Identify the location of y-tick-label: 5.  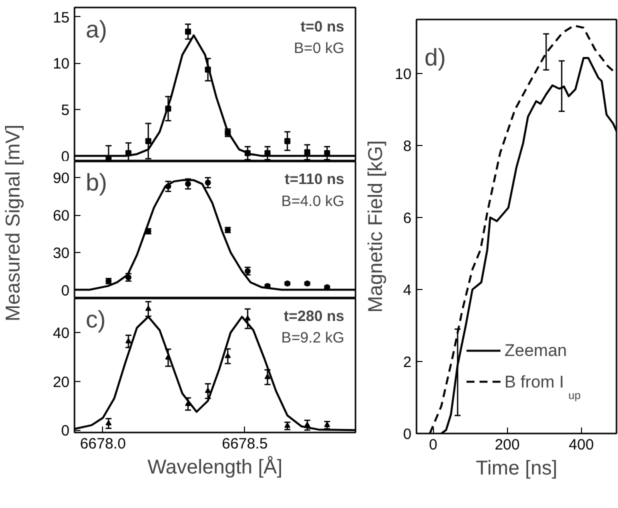
(65, 111).